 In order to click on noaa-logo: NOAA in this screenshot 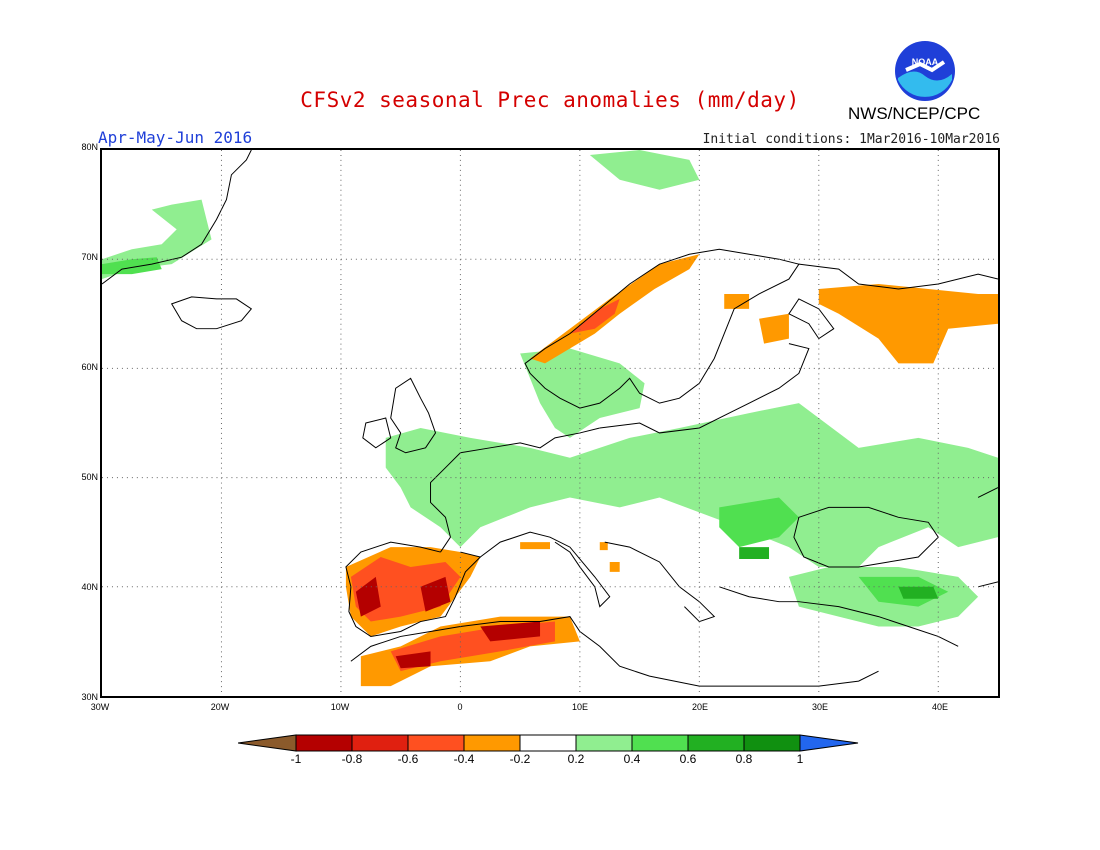, I will do `click(925, 71)`.